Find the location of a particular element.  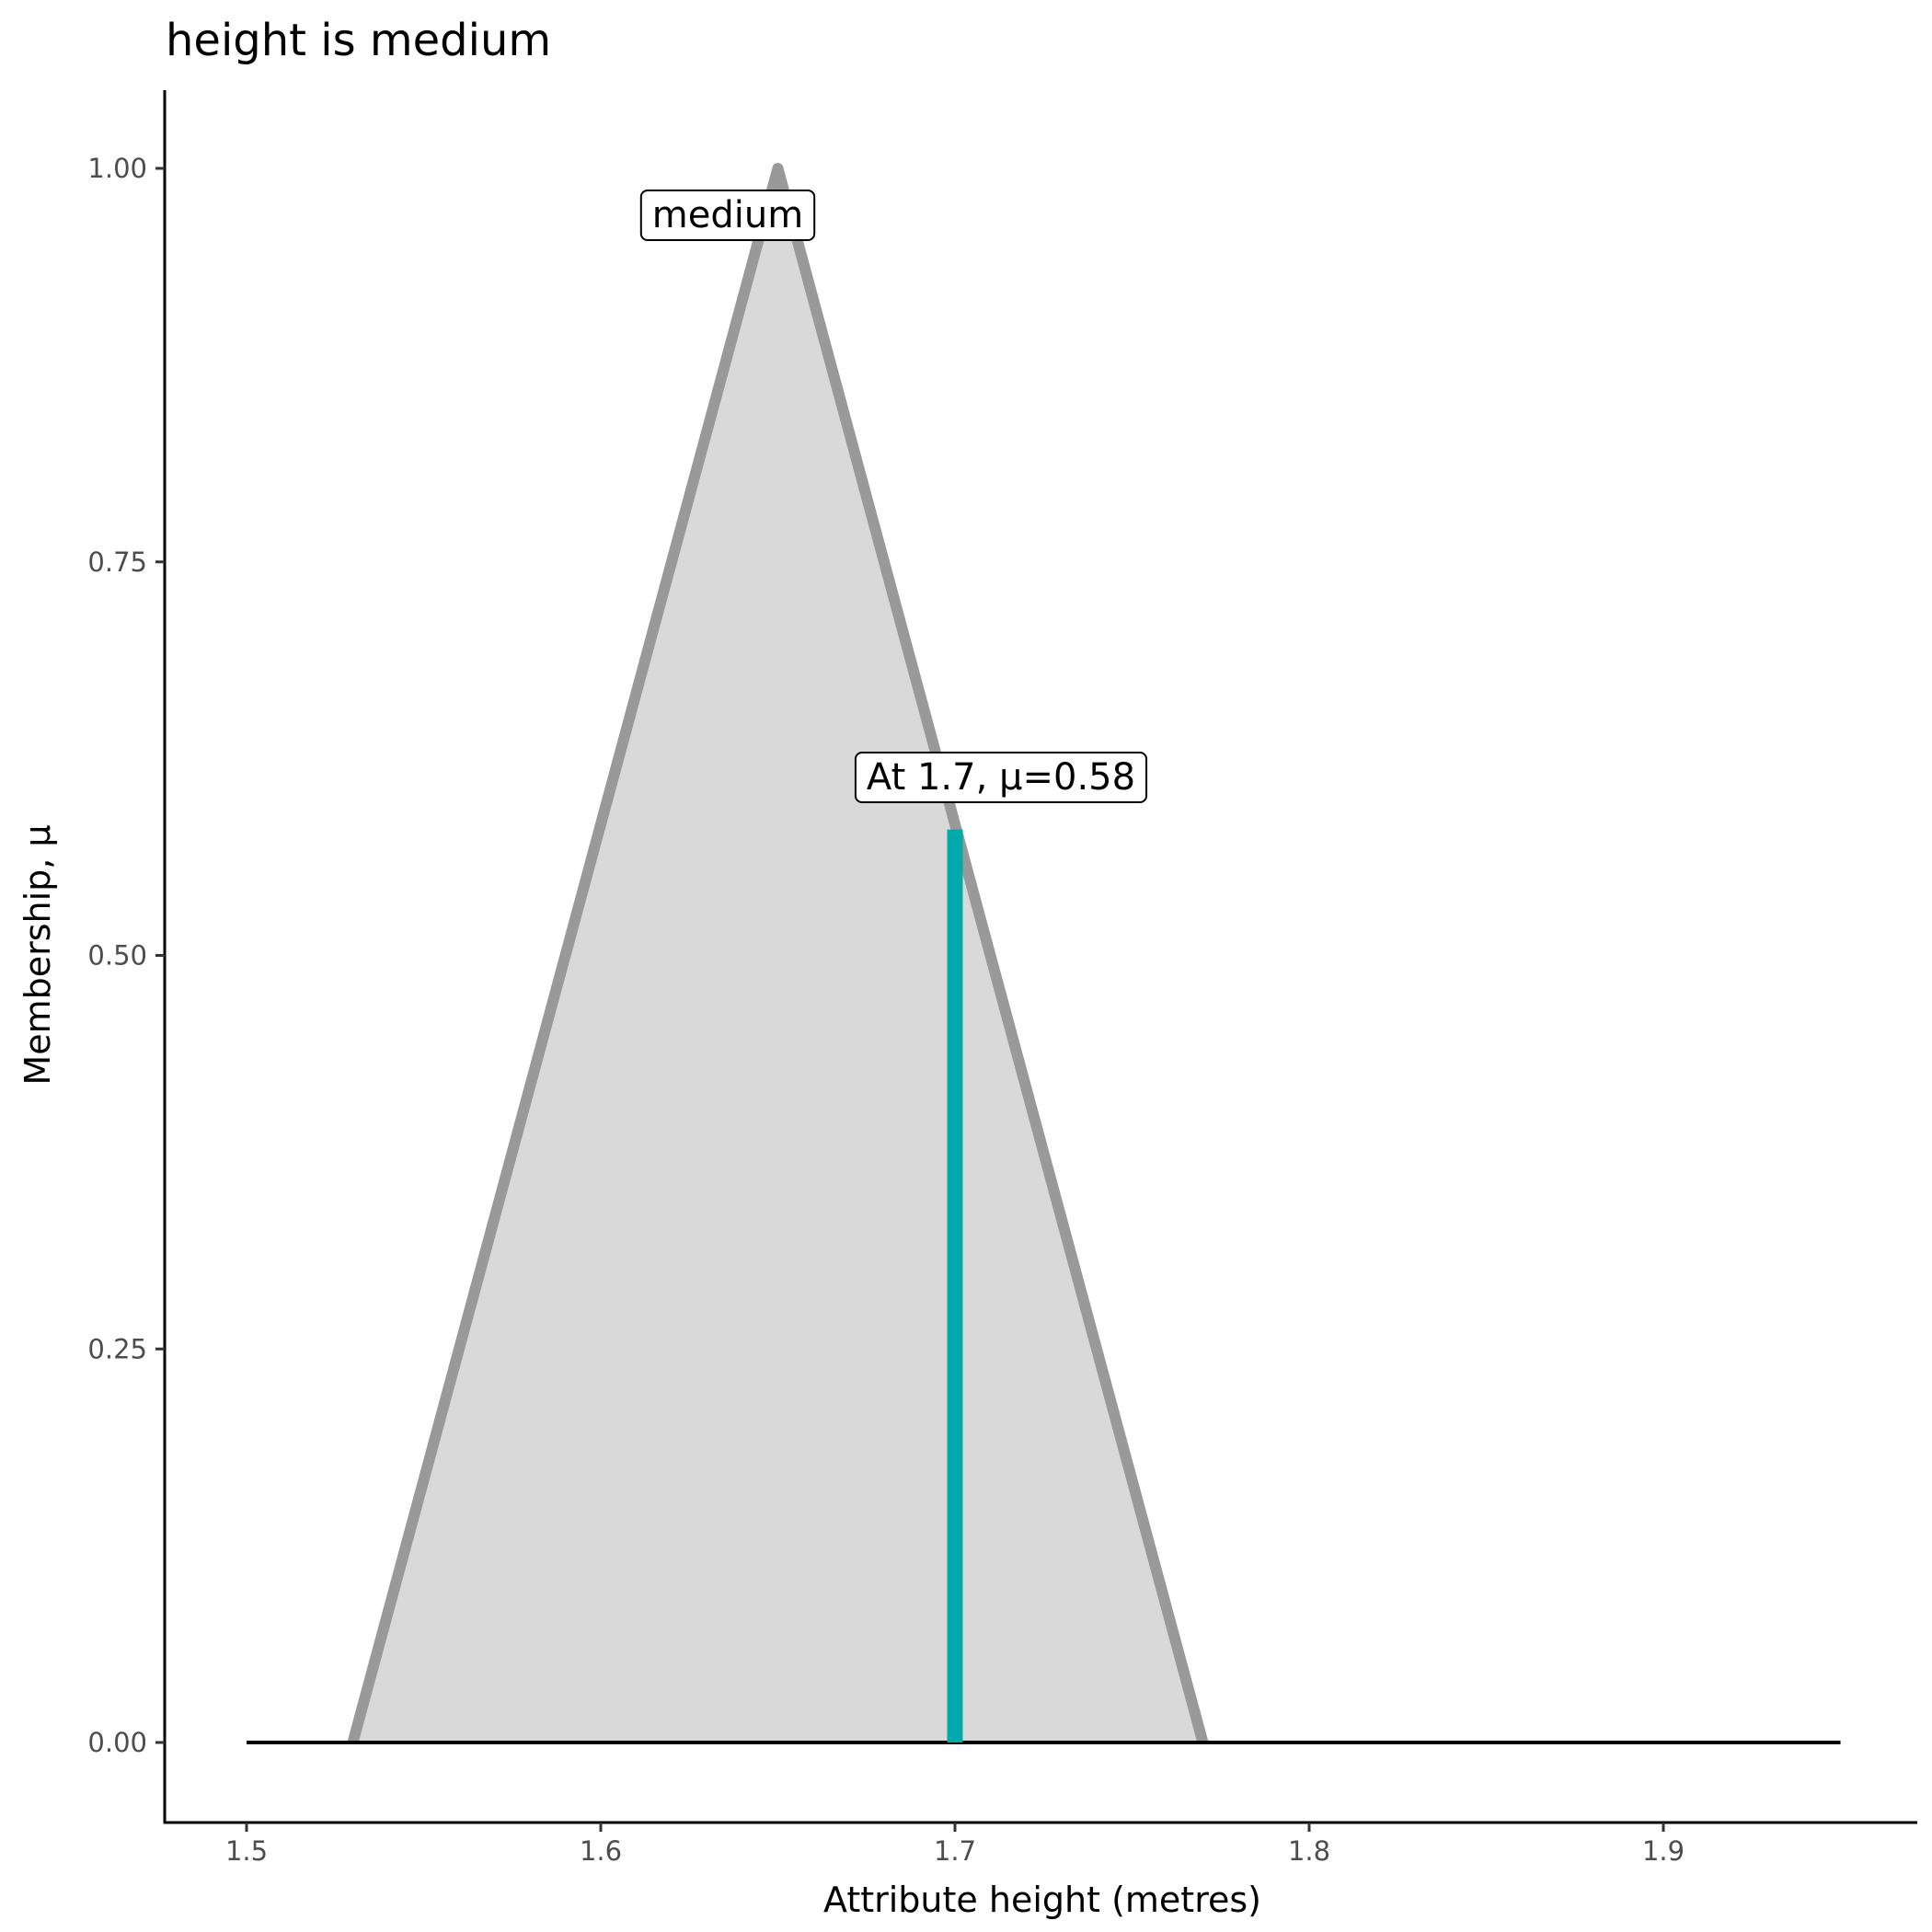

chart-title: height is medium is located at coordinates (358, 40).